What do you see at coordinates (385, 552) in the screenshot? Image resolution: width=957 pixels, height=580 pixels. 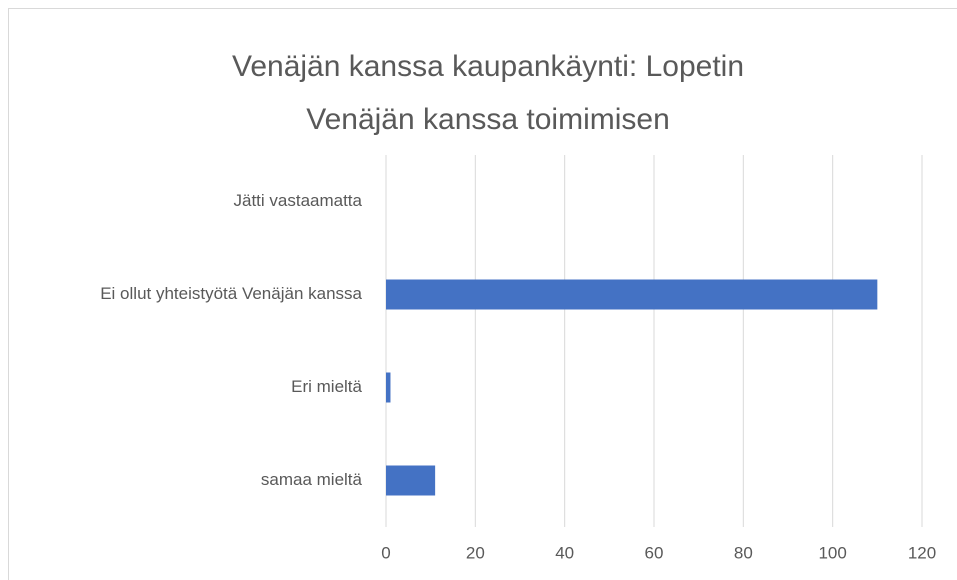 I see `x-tick-label: 0` at bounding box center [385, 552].